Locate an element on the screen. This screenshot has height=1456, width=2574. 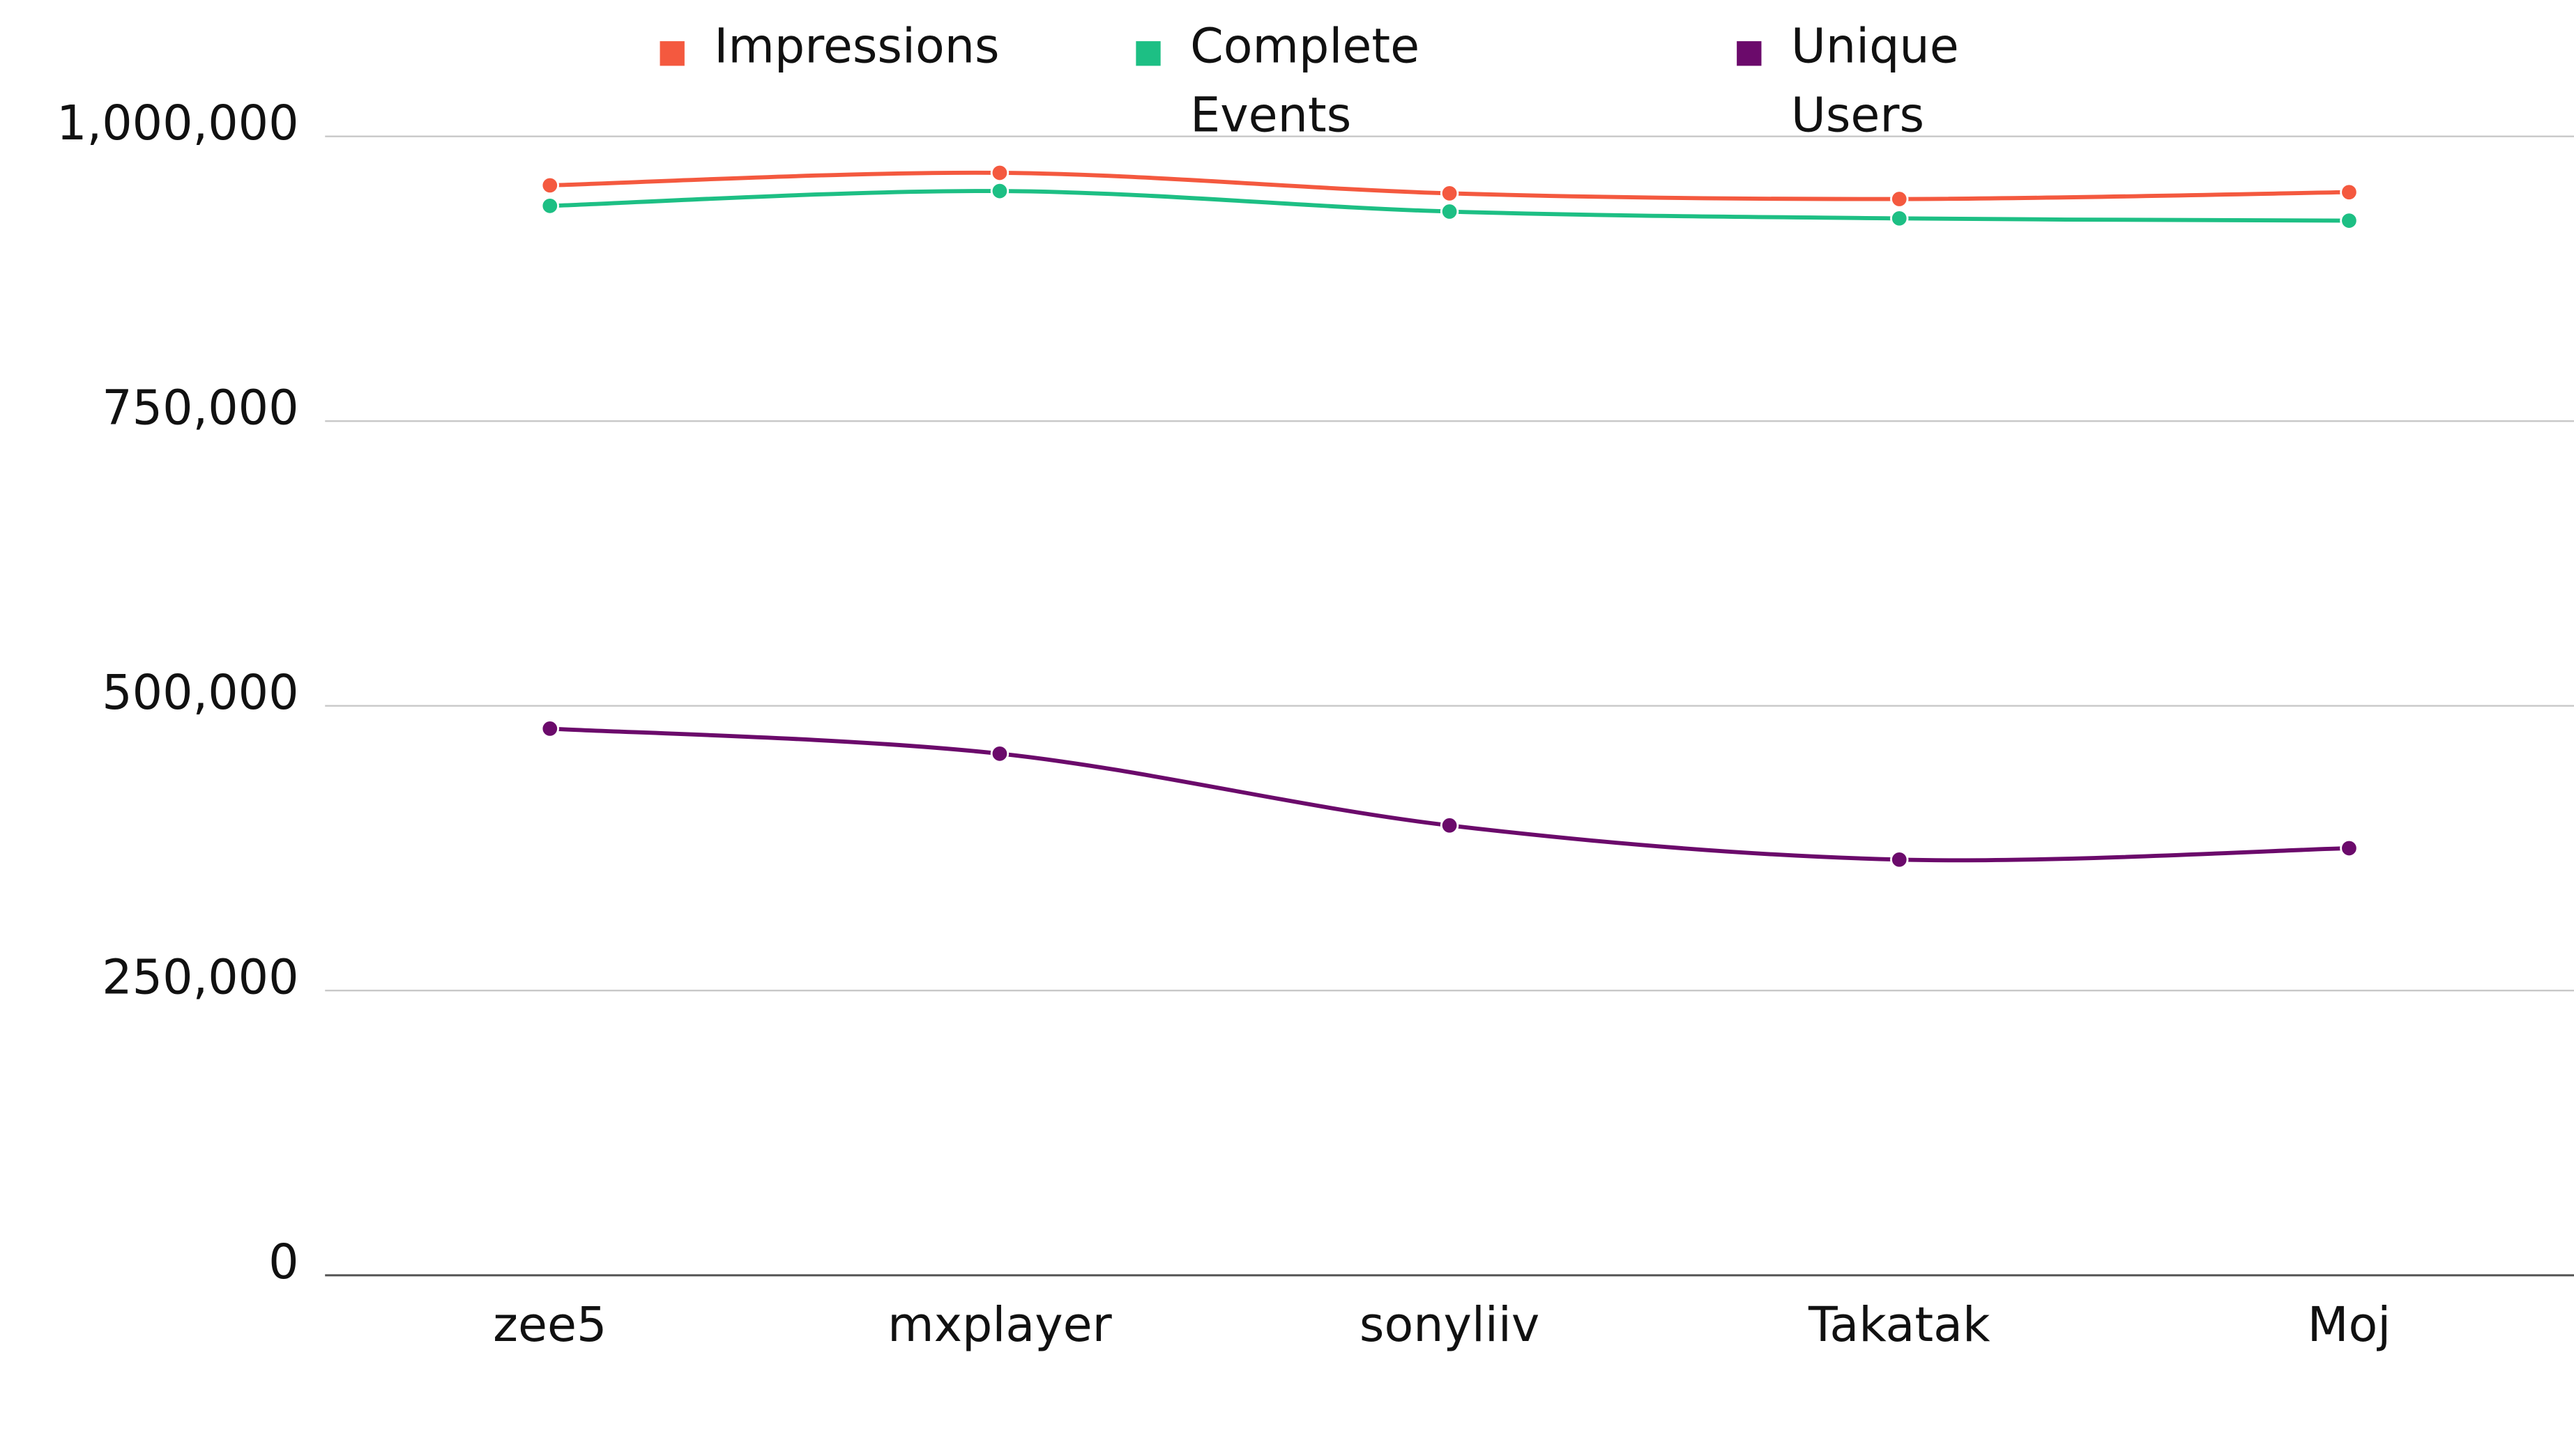
x-tick-label-box: mxplayer is located at coordinates (1000, 1324).